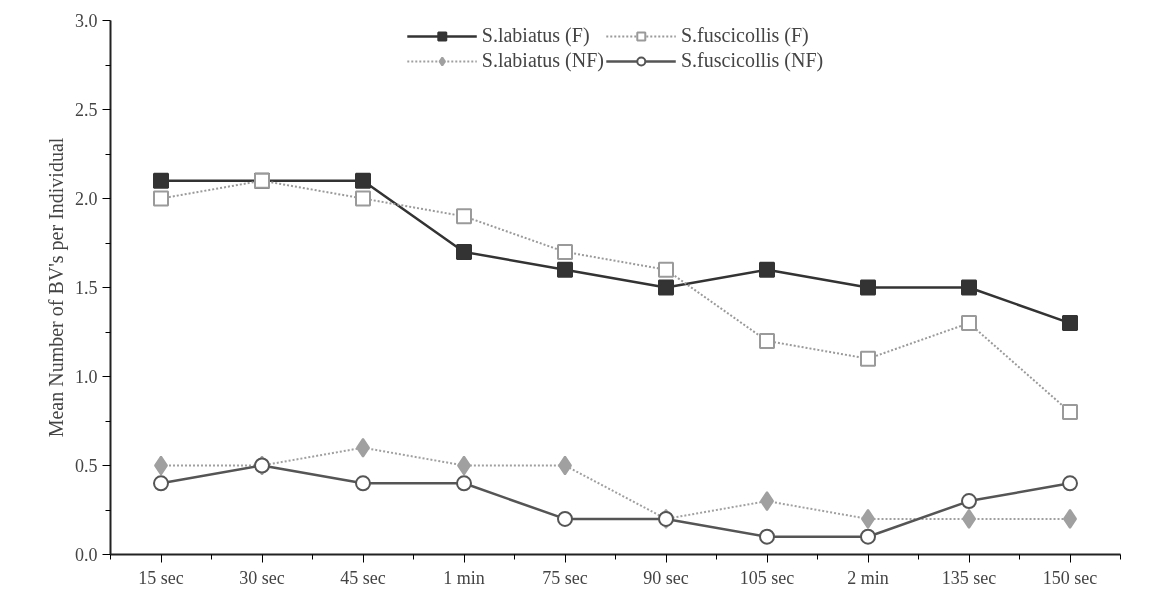  I want to click on x-tick-label: 45 sec, so click(363, 577).